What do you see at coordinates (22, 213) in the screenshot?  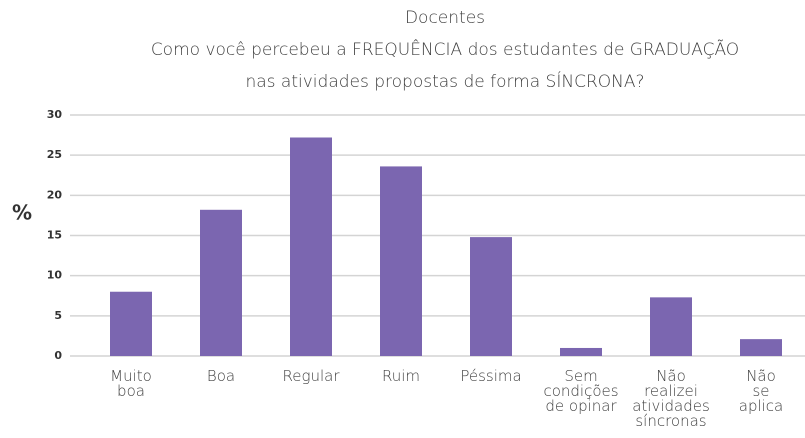 I see `y-axis-label: %` at bounding box center [22, 213].